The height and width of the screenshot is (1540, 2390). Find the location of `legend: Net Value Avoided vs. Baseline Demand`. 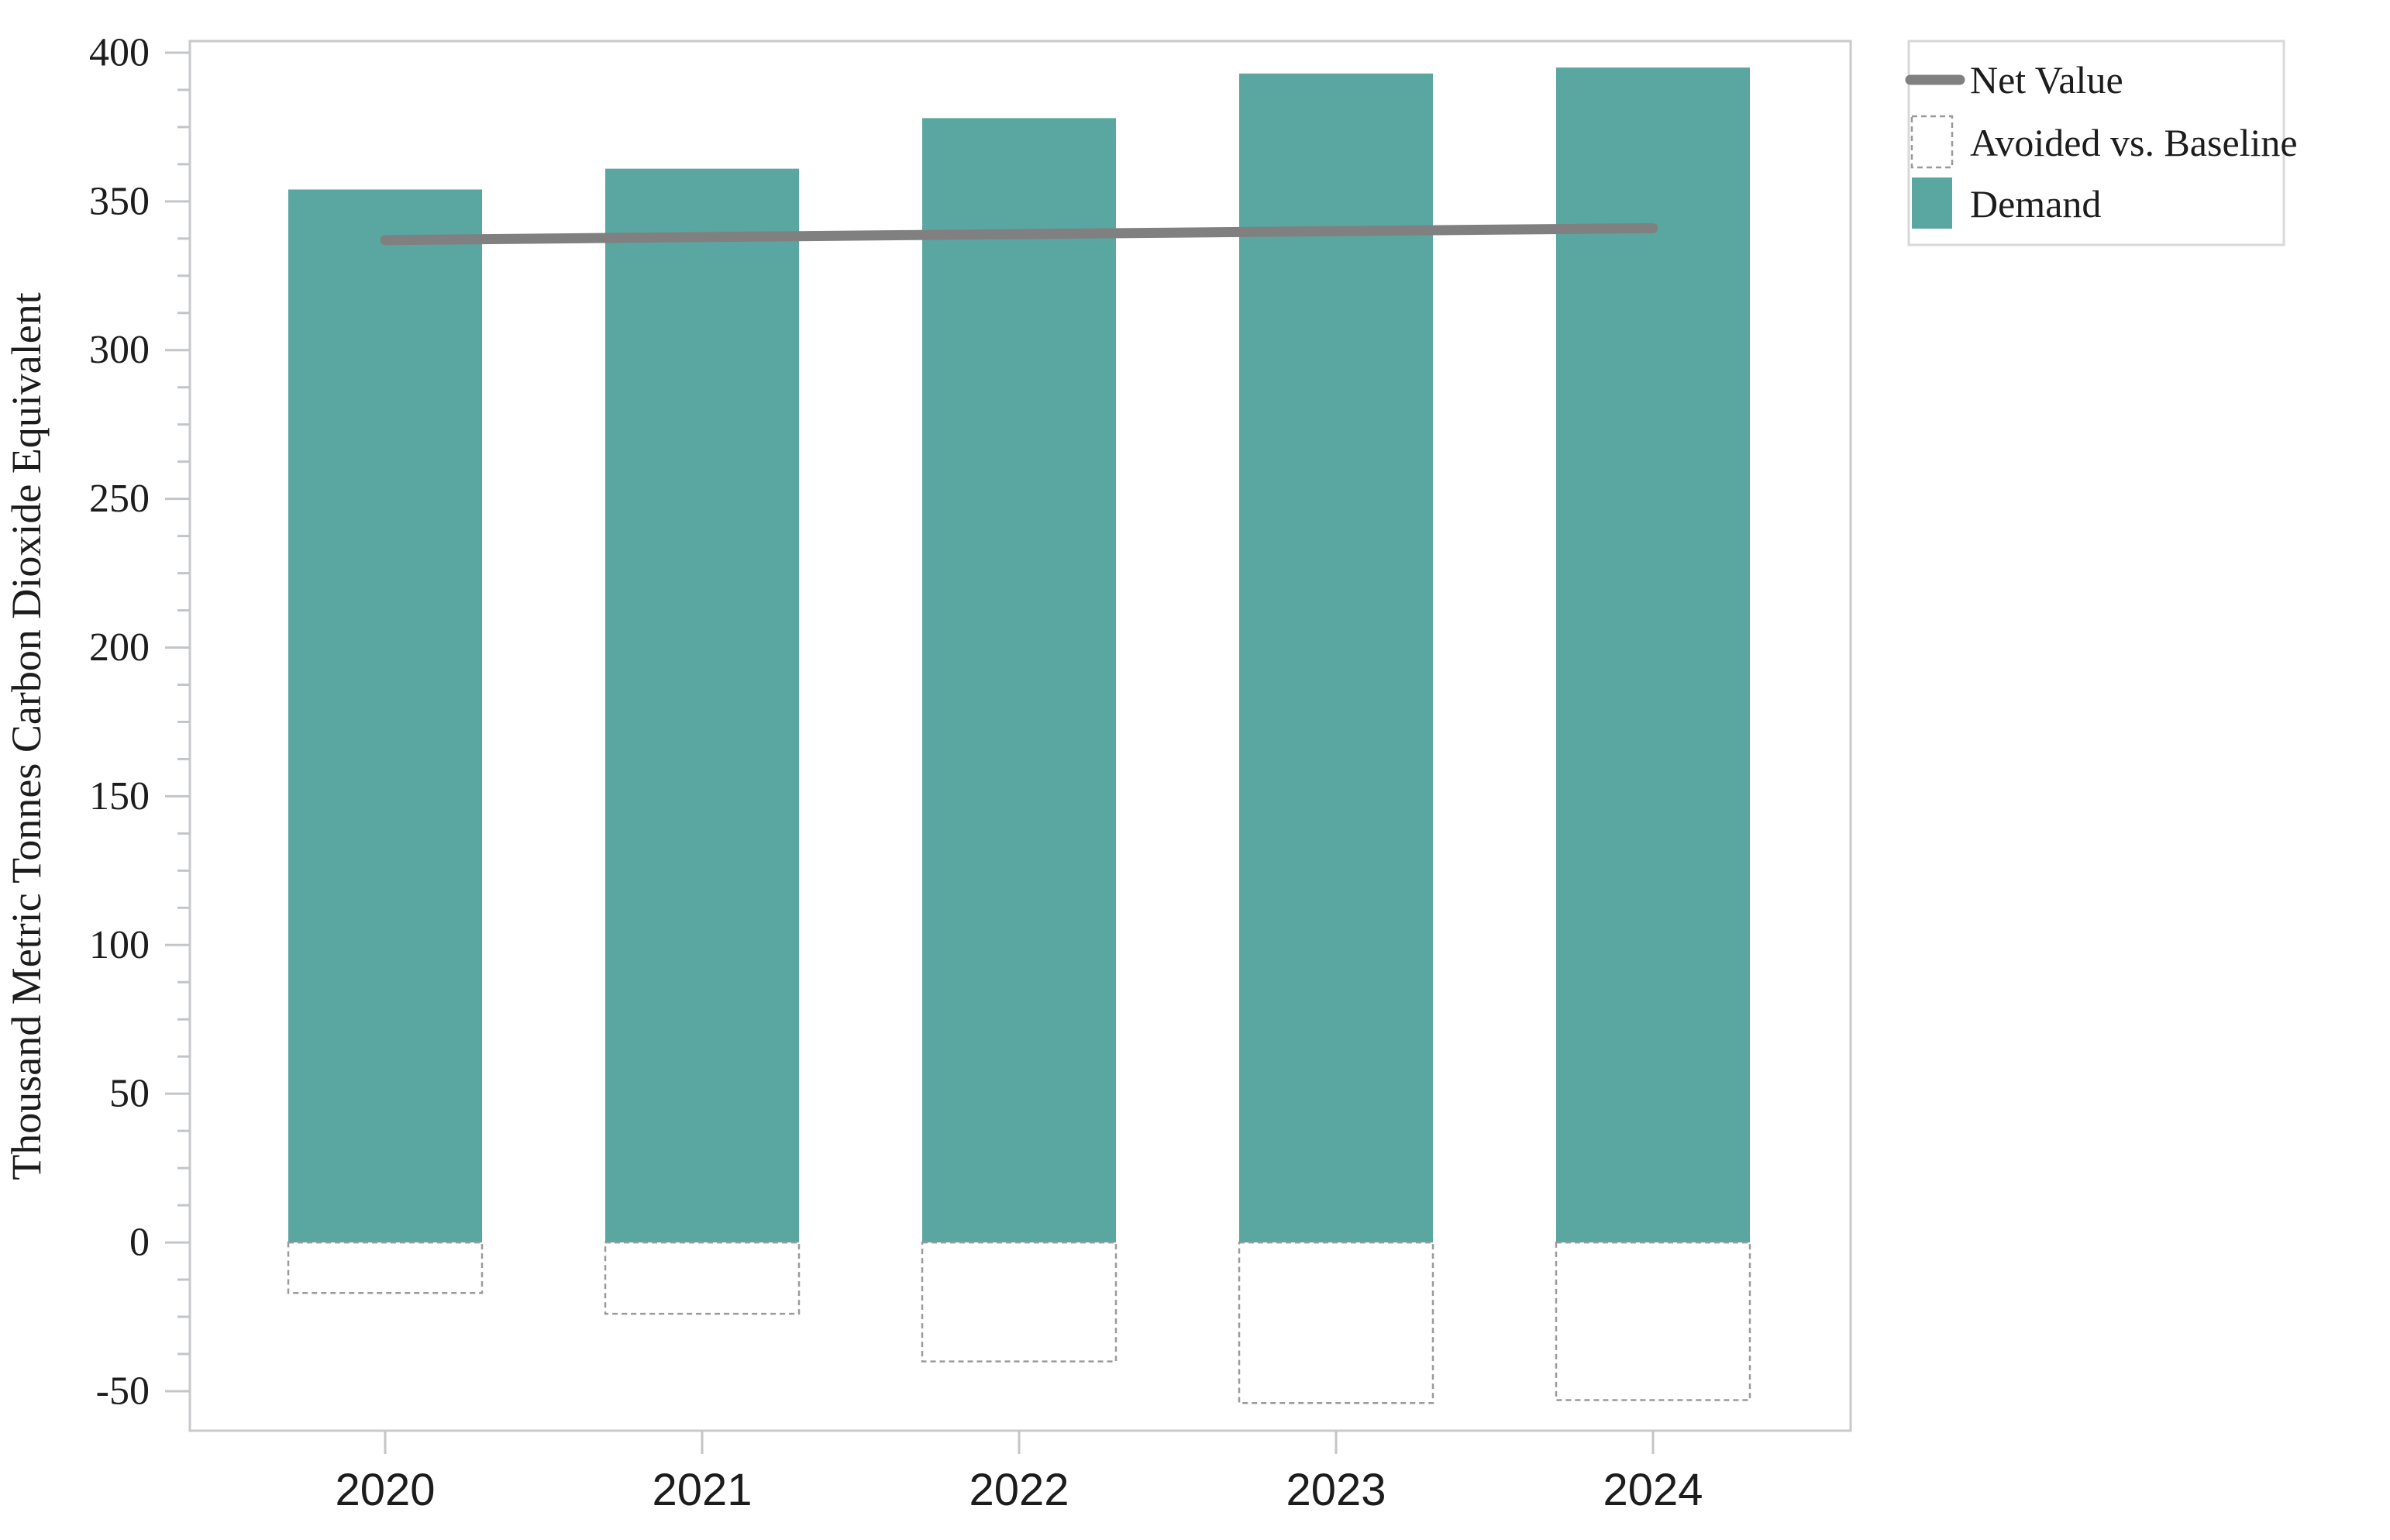

legend: Net Value Avoided vs. Baseline Demand is located at coordinates (2102, 143).